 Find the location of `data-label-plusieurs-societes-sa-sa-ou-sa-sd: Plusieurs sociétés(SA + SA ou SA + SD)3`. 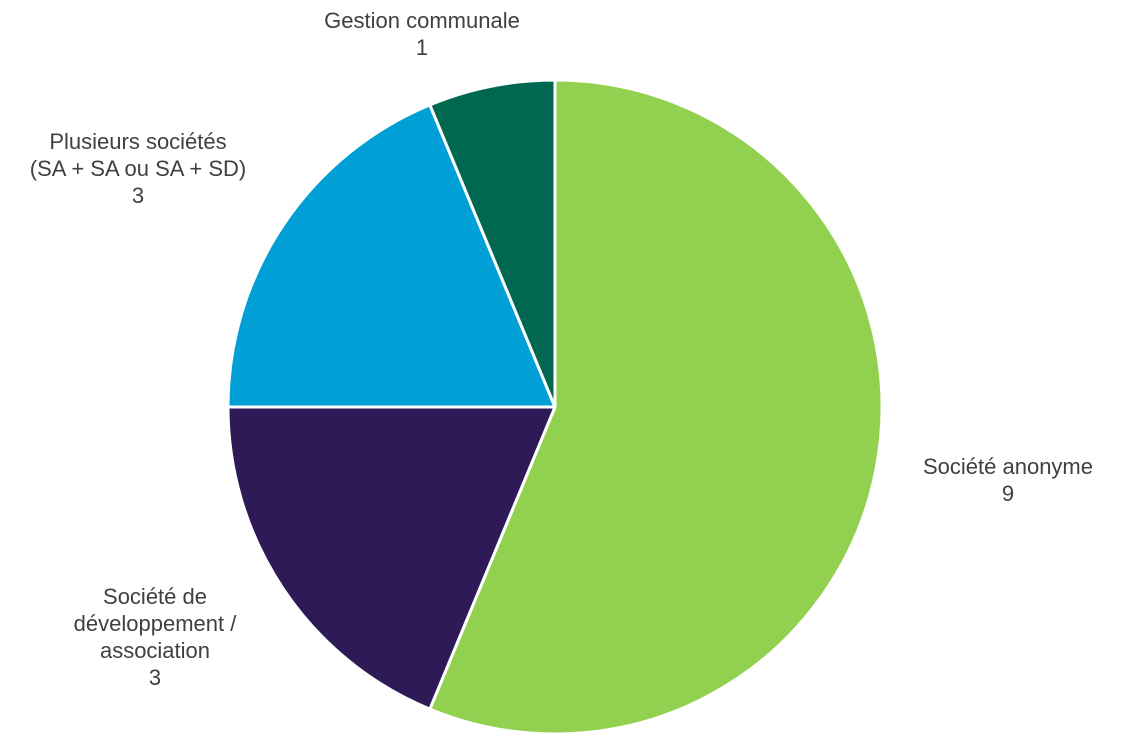

data-label-plusieurs-societes-sa-sa-ou-sa-sd: Plusieurs sociétés(SA + SA ou SA + SD)3 is located at coordinates (138, 168).